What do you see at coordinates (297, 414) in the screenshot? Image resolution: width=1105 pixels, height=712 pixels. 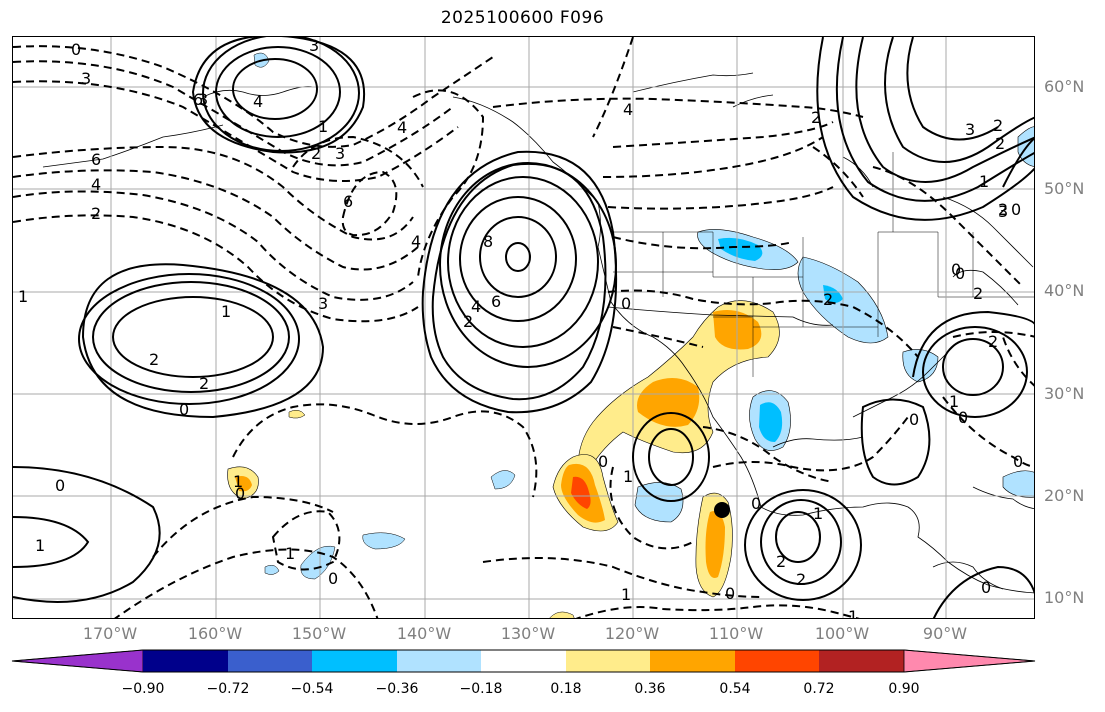 I see `fill-yellow-tiny` at bounding box center [297, 414].